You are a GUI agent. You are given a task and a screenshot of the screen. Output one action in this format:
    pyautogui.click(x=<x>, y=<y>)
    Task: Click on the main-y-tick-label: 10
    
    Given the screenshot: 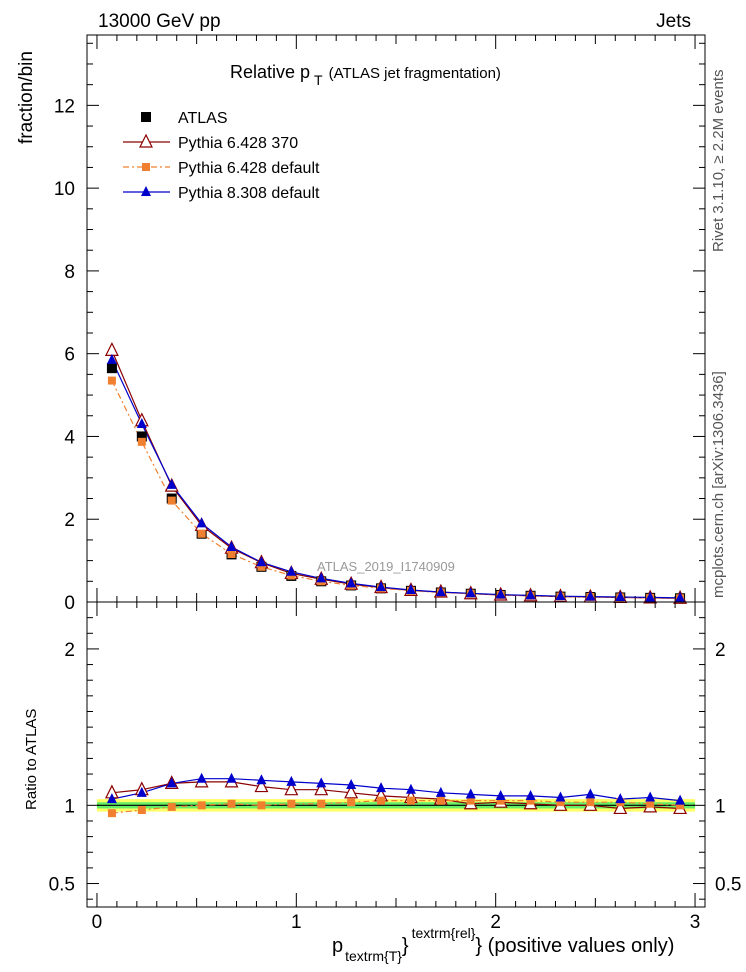 What is the action you would take?
    pyautogui.click(x=64, y=189)
    